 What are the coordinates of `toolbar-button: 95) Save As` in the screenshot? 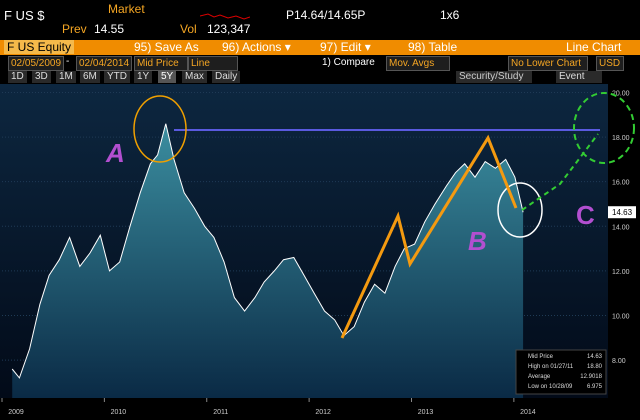 It's located at (166, 47).